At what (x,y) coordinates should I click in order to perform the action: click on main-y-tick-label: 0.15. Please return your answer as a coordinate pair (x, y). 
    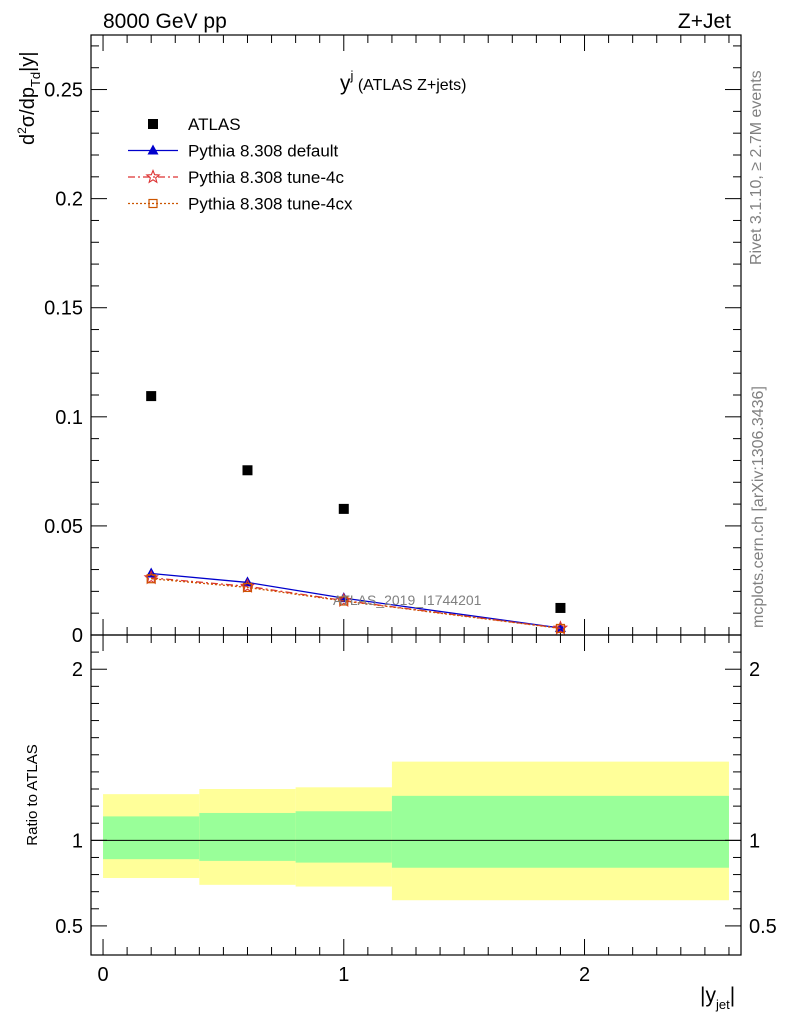
    Looking at the image, I should click on (63, 309).